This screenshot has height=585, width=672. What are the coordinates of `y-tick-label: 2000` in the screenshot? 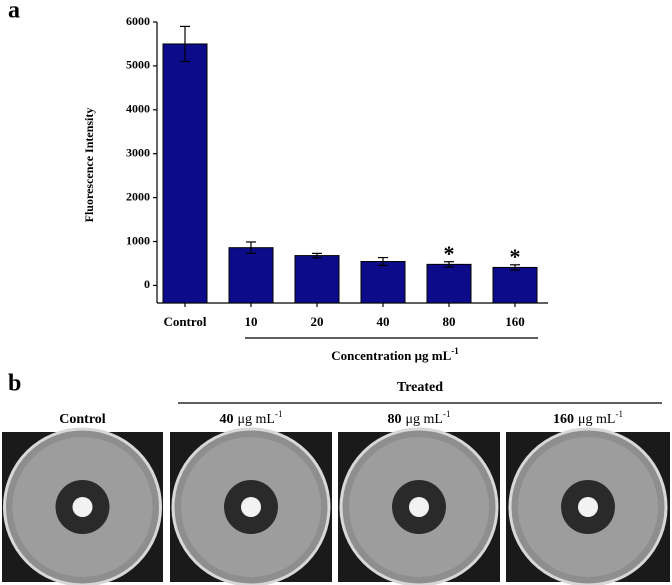 It's located at (138, 196).